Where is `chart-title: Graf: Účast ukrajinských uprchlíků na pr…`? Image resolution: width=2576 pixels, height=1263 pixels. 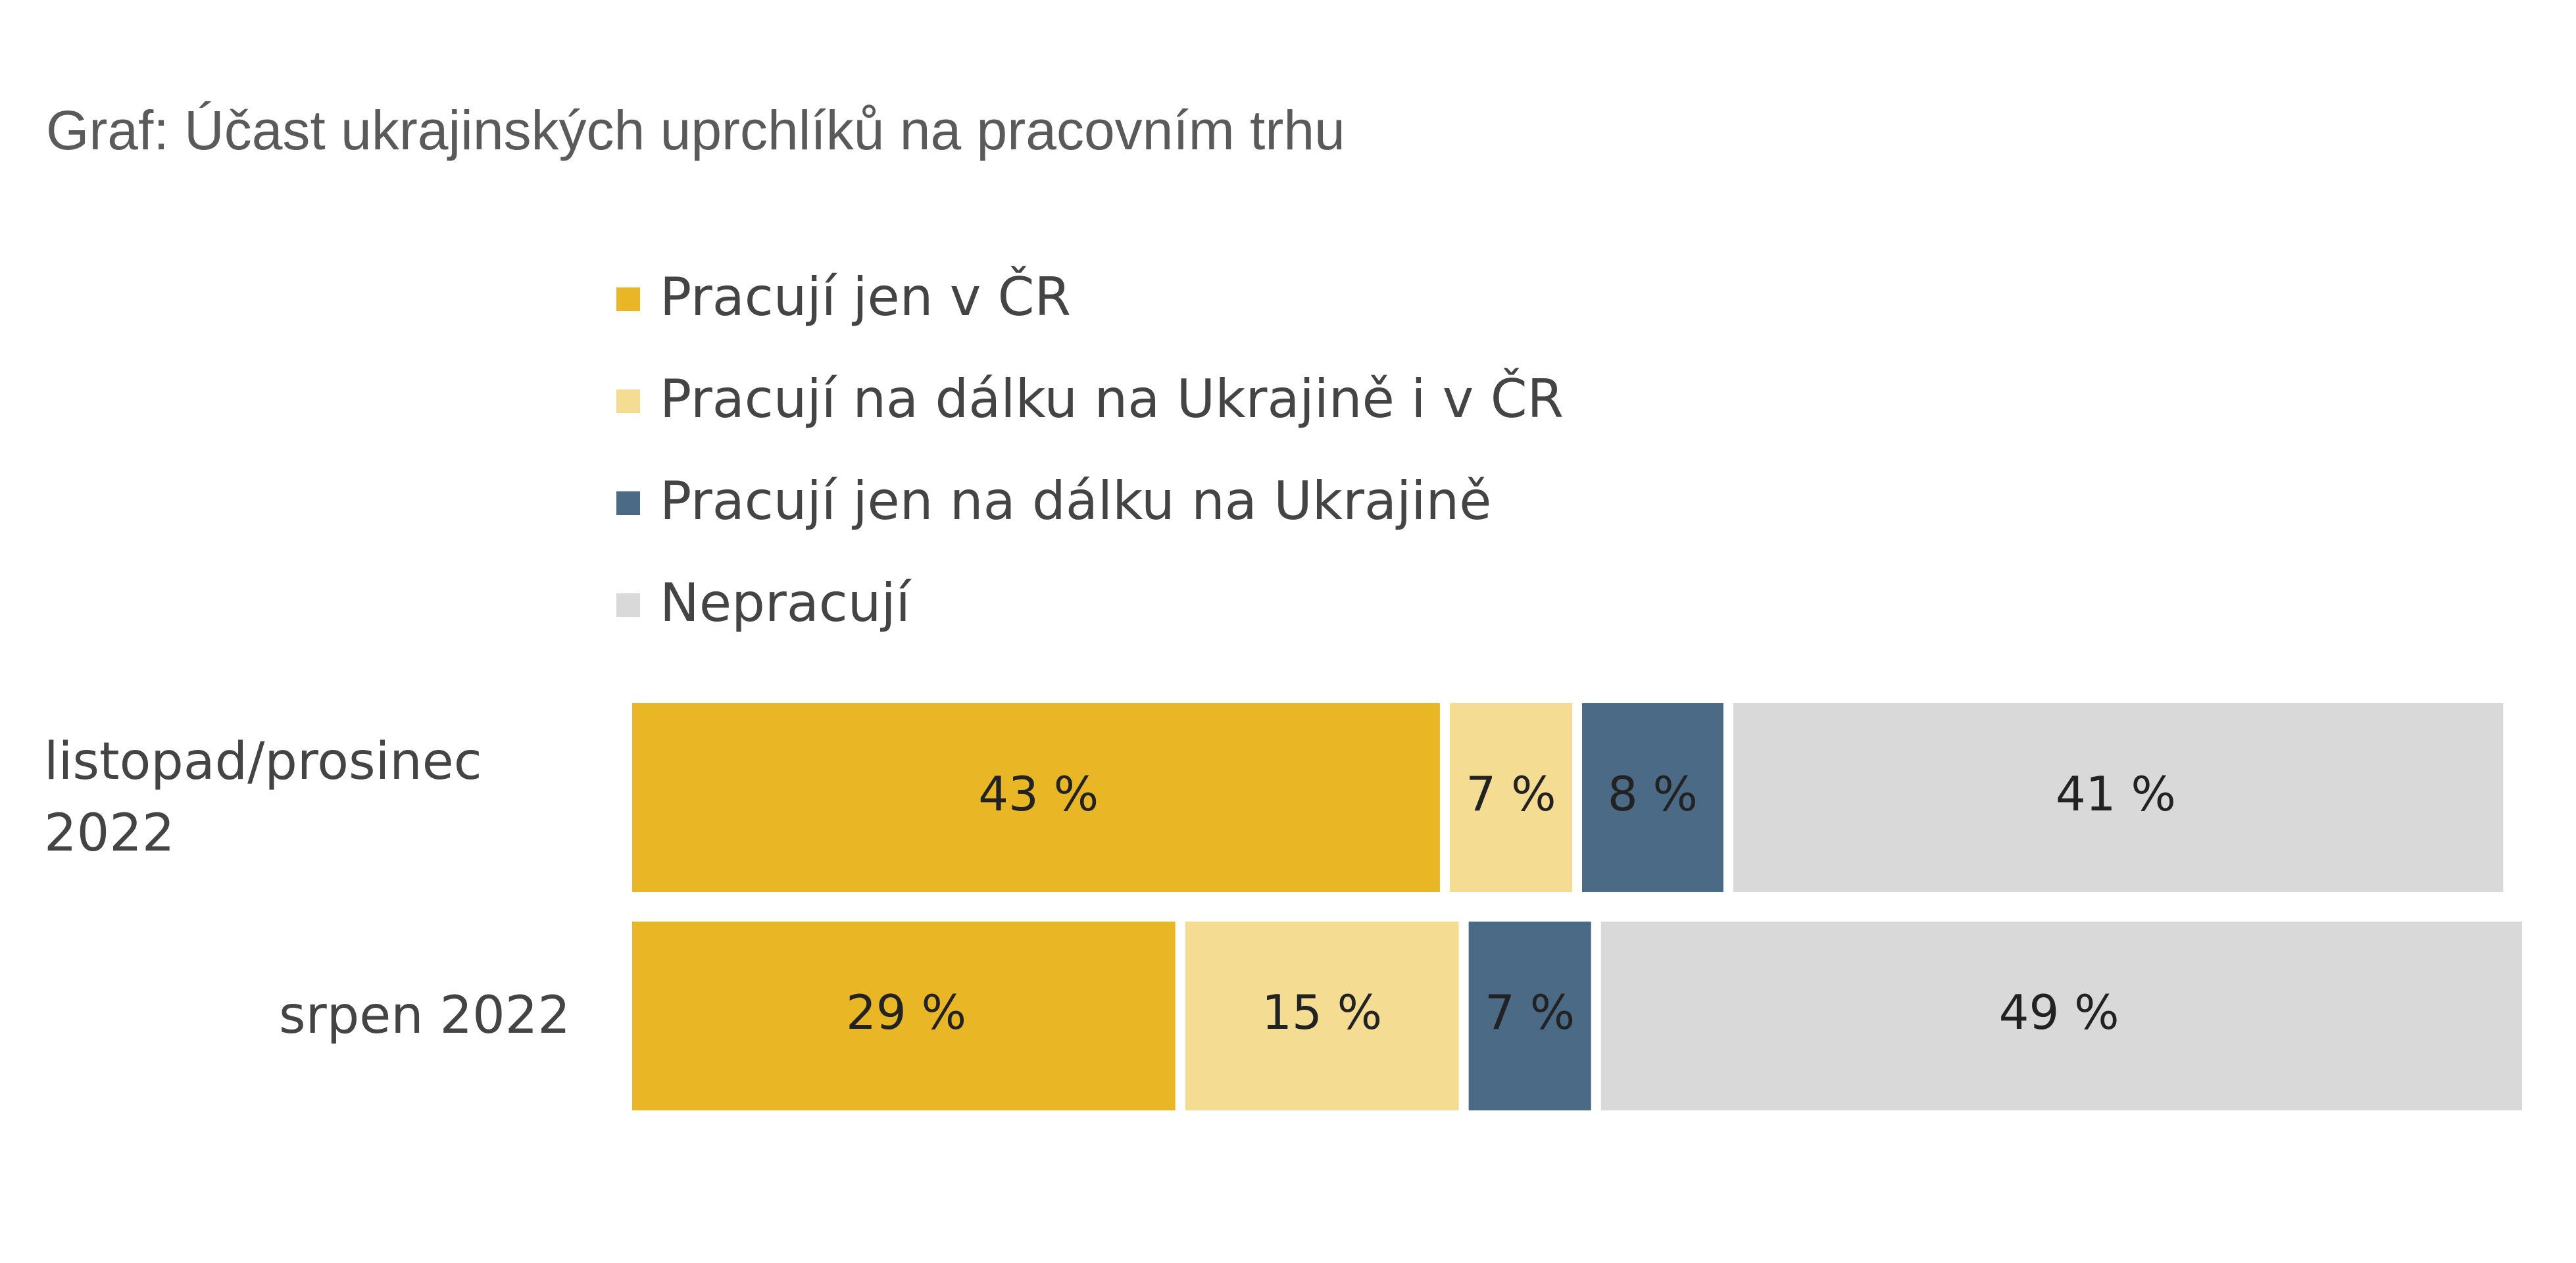 chart-title: Graf: Účast ukrajinských uprchlíků na pr… is located at coordinates (695, 130).